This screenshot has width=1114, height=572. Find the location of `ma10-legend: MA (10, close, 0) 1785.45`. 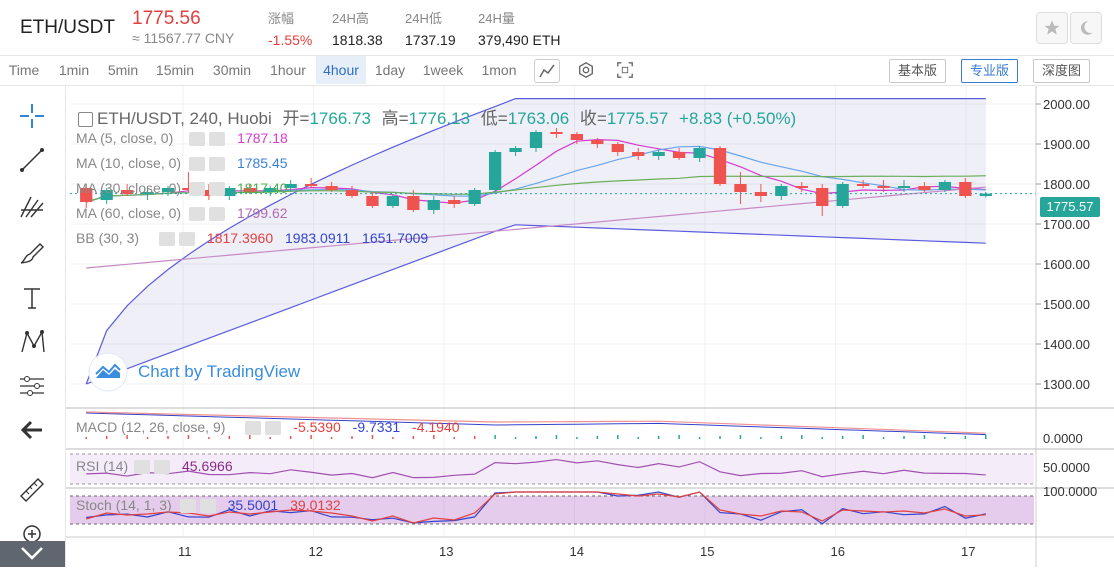

ma10-legend: MA (10, close, 0) 1785.45 is located at coordinates (182, 163).